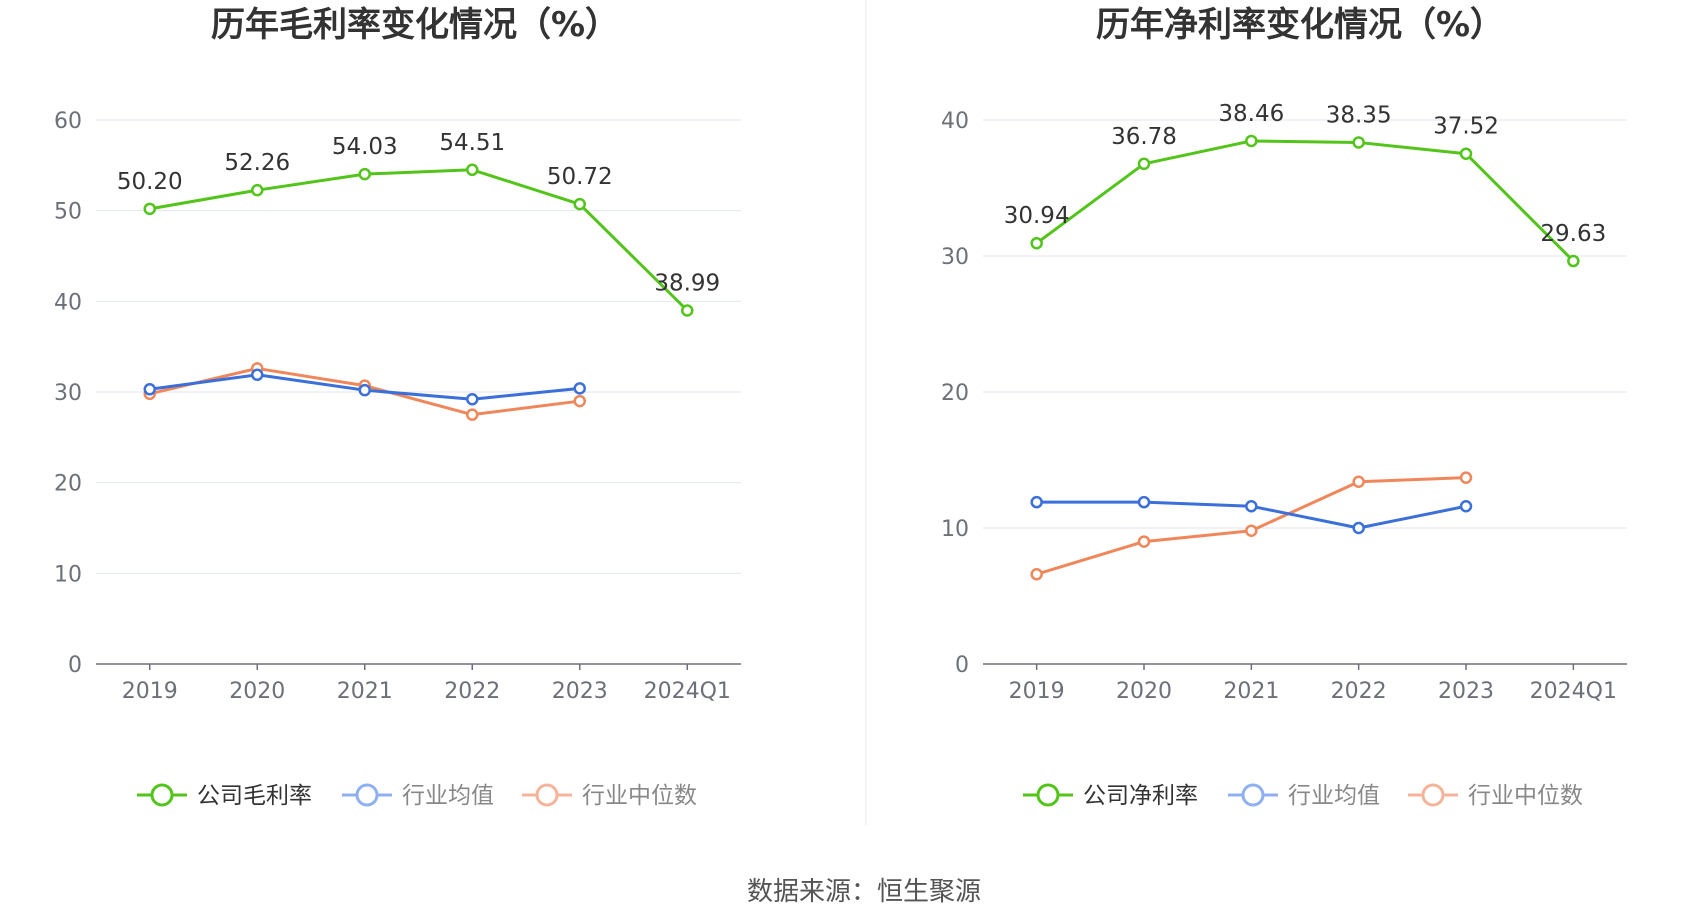 This screenshot has width=1700, height=922. What do you see at coordinates (472, 143) in the screenshot?
I see `data-label: 54.51` at bounding box center [472, 143].